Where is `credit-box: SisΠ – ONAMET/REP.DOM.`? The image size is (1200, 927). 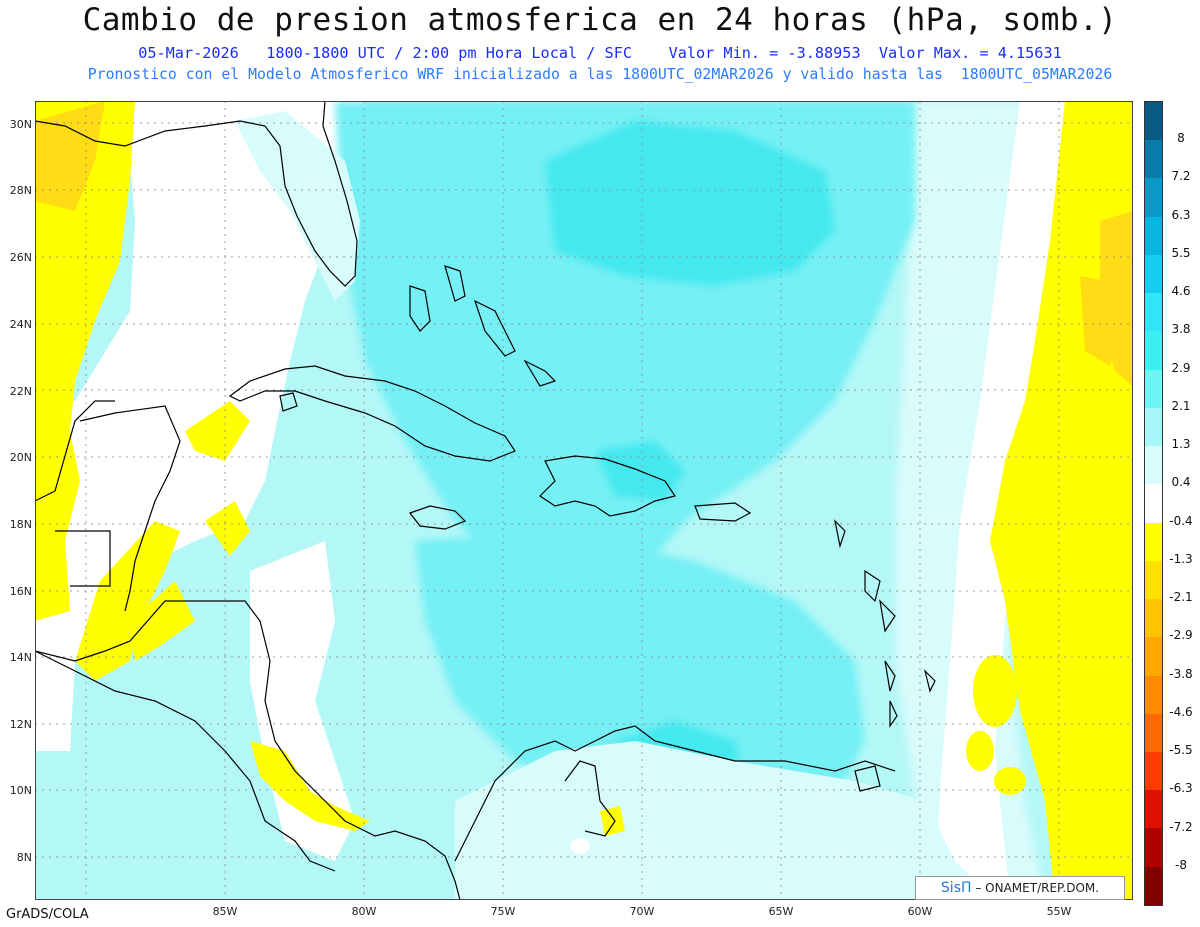
credit-box: SisΠ – ONAMET/REP.DOM. is located at coordinates (1020, 888).